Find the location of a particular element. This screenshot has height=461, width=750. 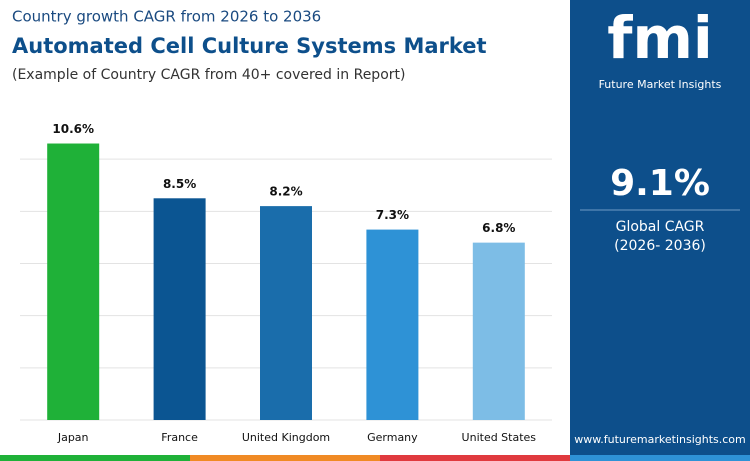

brand: Future Market Insights is located at coordinates (660, 84).